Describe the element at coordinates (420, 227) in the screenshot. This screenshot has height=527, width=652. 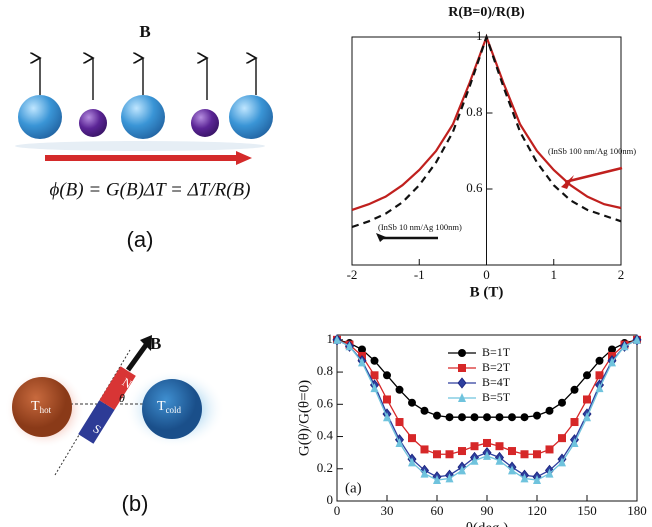
I see `curve-label: (InSb 10 nm/Ag 100nm)` at that location.